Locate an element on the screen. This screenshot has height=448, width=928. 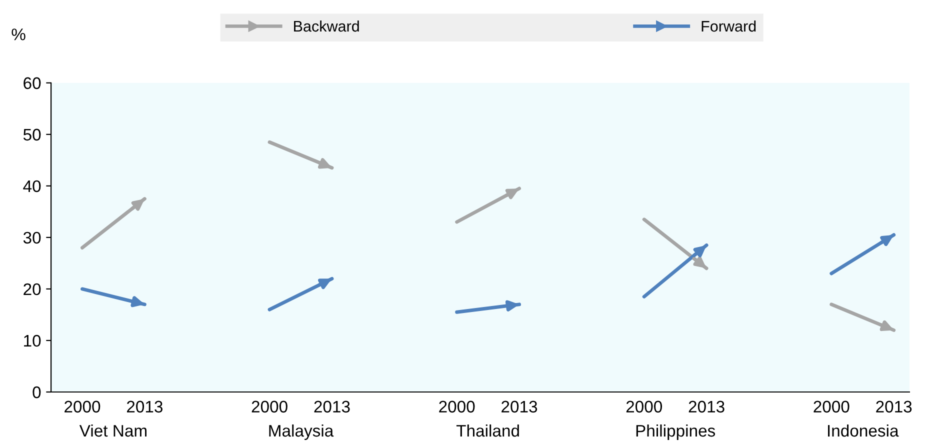
y-tick-label: 10 is located at coordinates (32, 340).